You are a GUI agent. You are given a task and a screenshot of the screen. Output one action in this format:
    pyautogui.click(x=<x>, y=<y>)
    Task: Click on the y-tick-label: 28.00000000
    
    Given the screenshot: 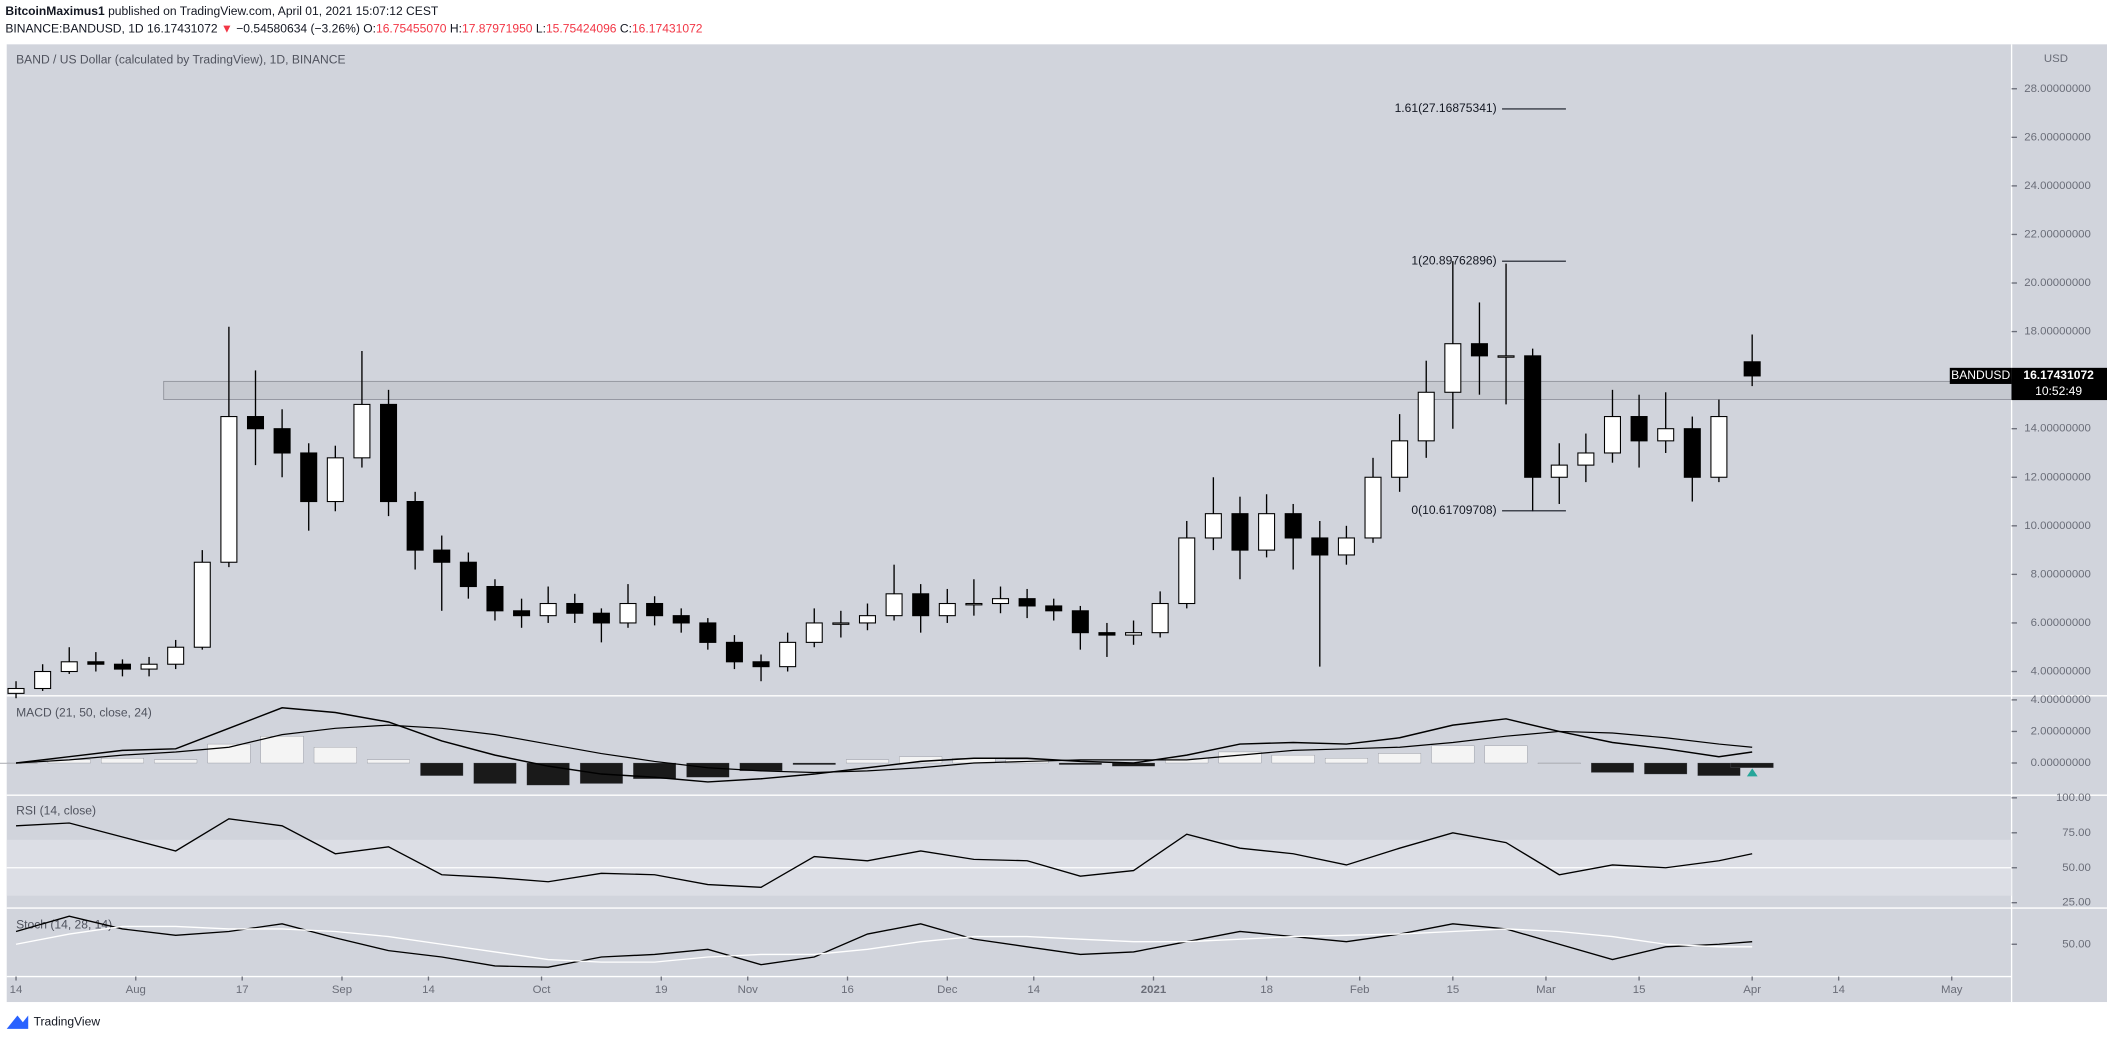 What is the action you would take?
    pyautogui.click(x=2057, y=89)
    